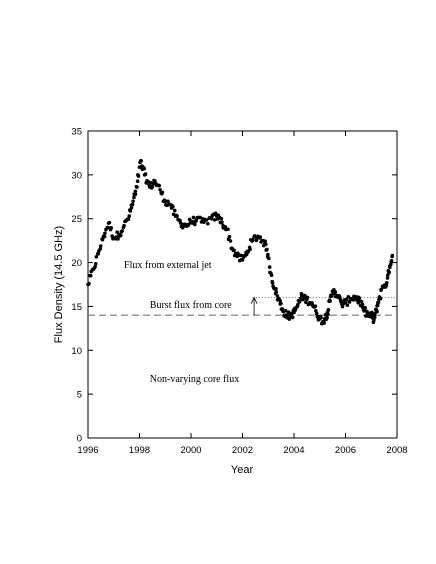 The height and width of the screenshot is (564, 436). Describe the element at coordinates (139, 450) in the screenshot. I see `x-tick-label: 1998` at that location.